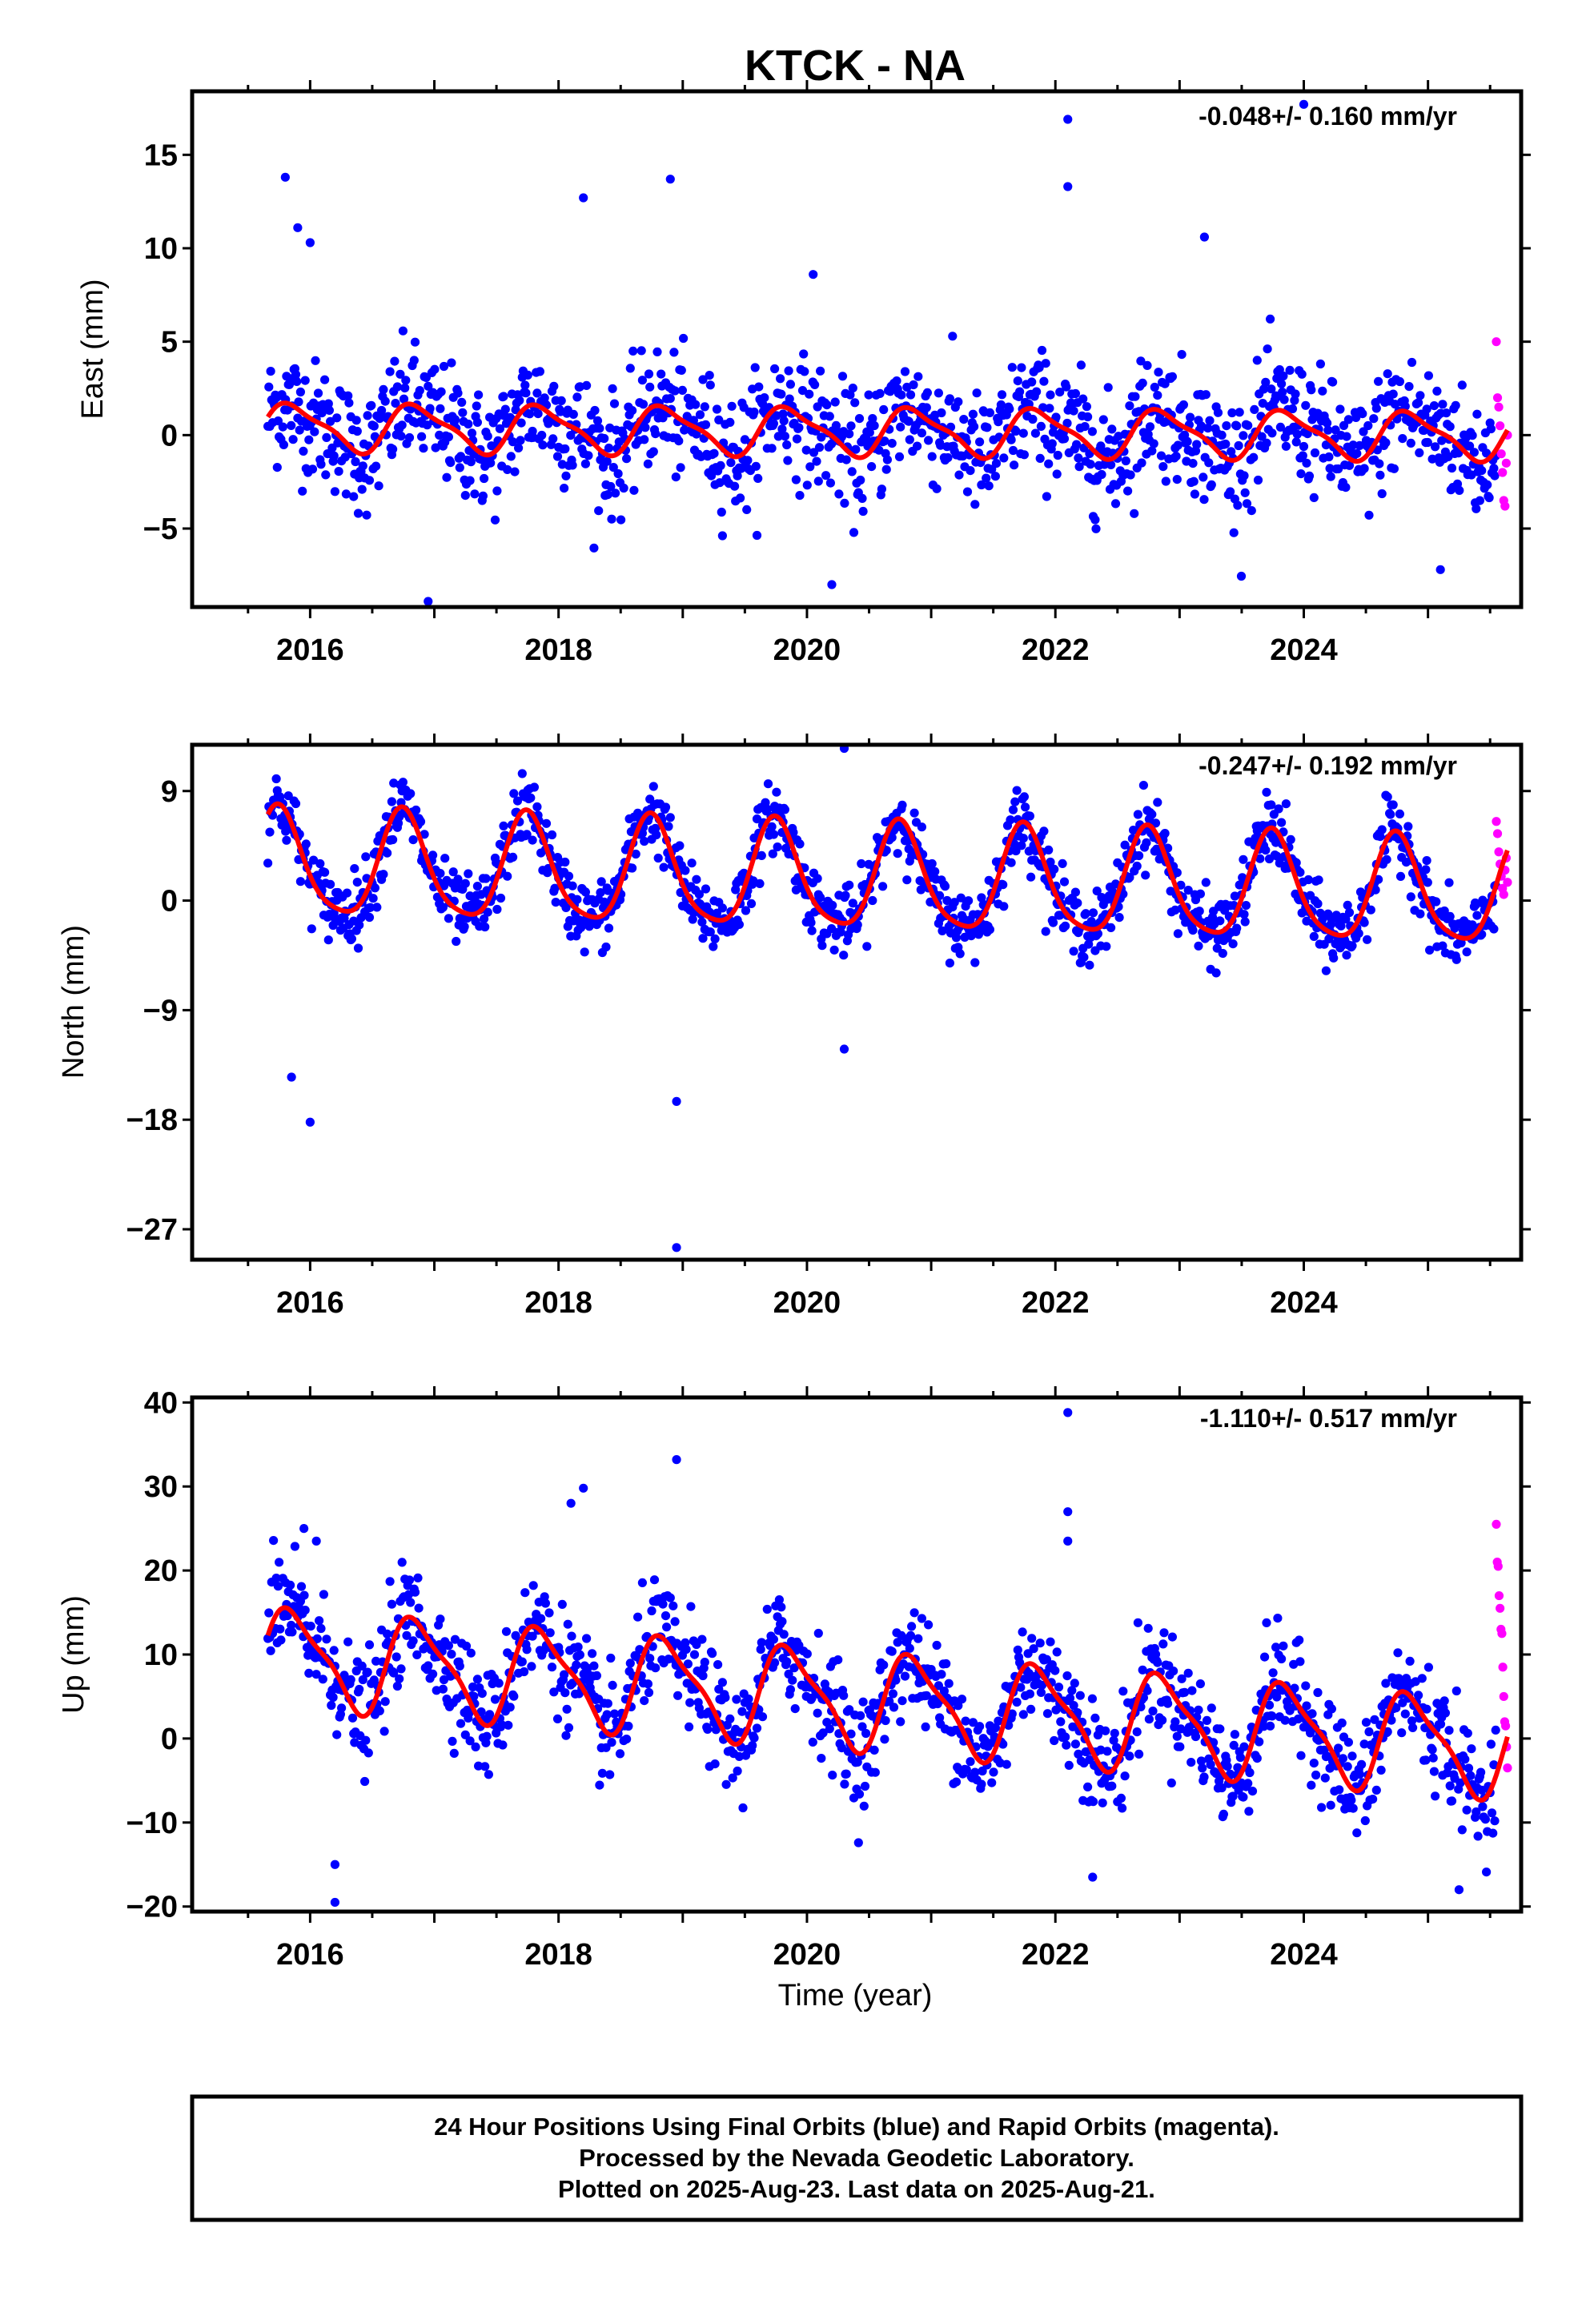 This screenshot has width=1582, height=2324. What do you see at coordinates (169, 436) in the screenshot?
I see `east-y-tick-label: 0` at bounding box center [169, 436].